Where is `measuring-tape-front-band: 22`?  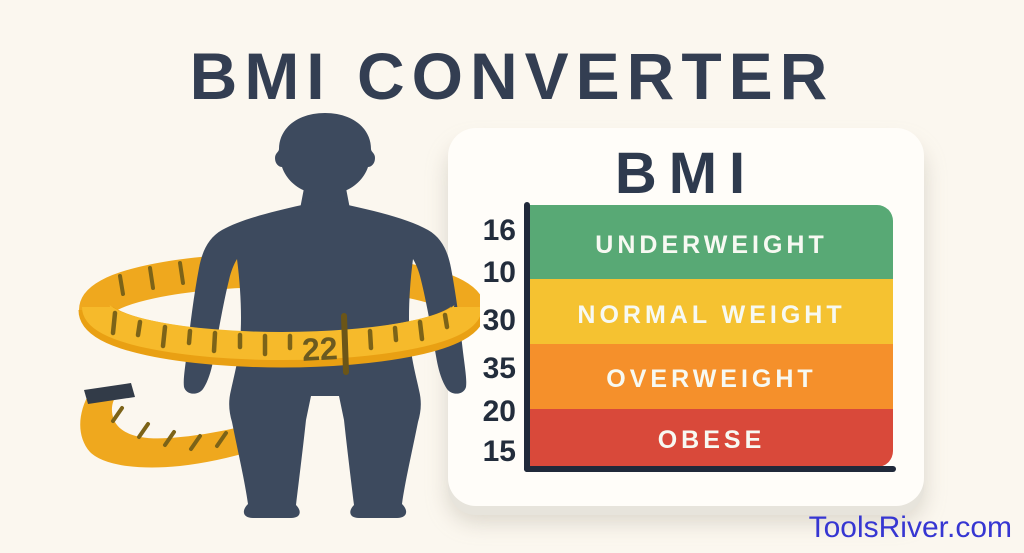
measuring-tape-front-band: 22 is located at coordinates (279, 339).